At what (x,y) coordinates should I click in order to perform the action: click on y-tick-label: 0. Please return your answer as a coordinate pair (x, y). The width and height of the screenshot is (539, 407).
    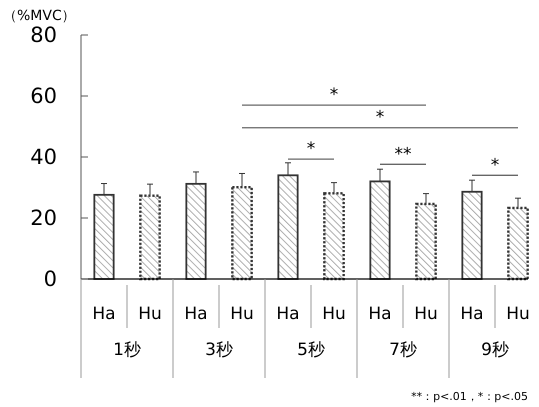
    Looking at the image, I should click on (50, 279).